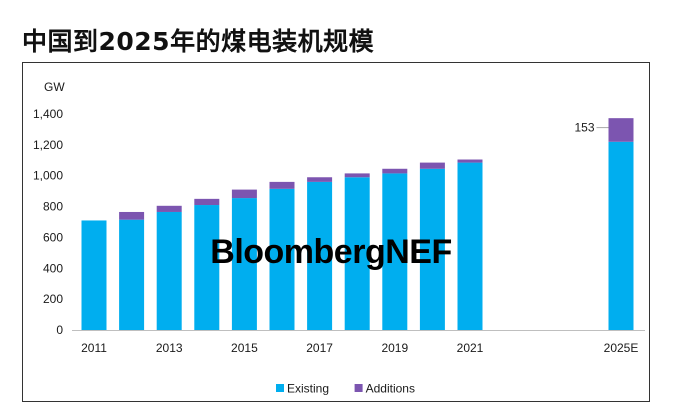  What do you see at coordinates (53, 299) in the screenshot?
I see `y-tick-label: 200` at bounding box center [53, 299].